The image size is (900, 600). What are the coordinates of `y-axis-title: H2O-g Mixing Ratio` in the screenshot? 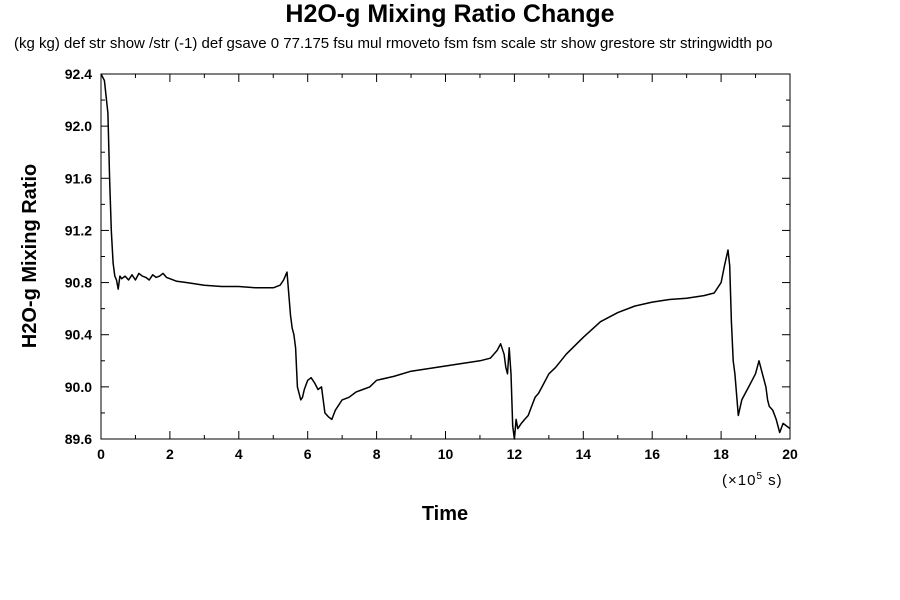 It's located at (30, 256).